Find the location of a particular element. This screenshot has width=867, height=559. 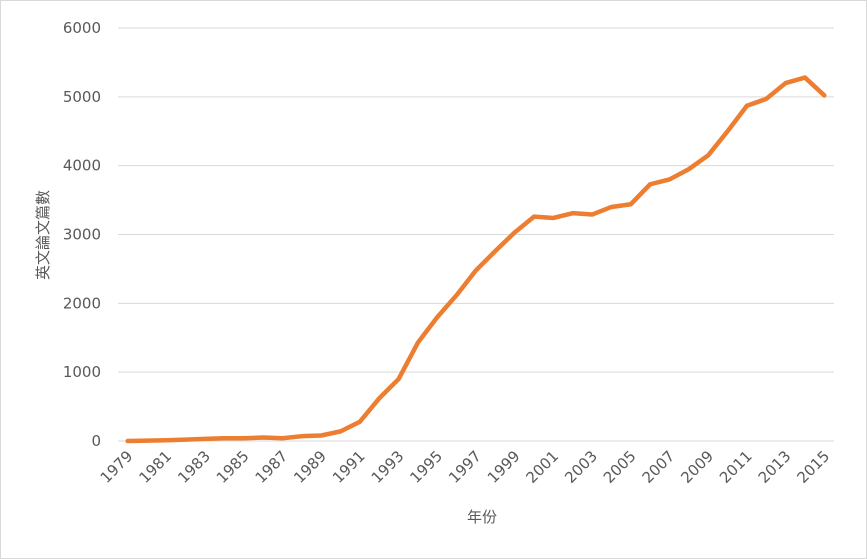

y-tick-label: 4000 is located at coordinates (82, 166).